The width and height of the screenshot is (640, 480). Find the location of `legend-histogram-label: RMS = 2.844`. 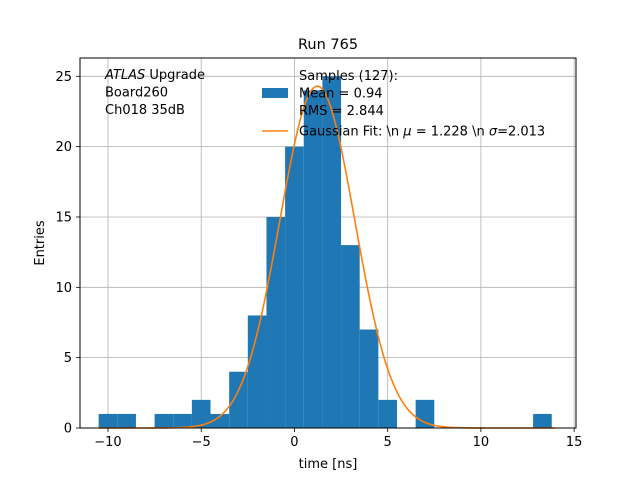

legend-histogram-label: RMS = 2.844 is located at coordinates (341, 111).